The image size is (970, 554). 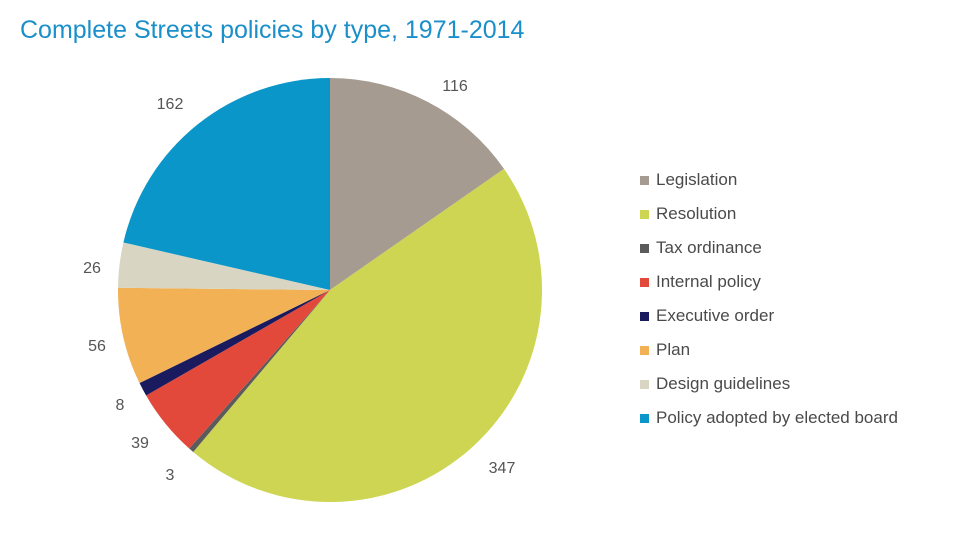 I want to click on legend-label: Resolution, so click(x=696, y=213).